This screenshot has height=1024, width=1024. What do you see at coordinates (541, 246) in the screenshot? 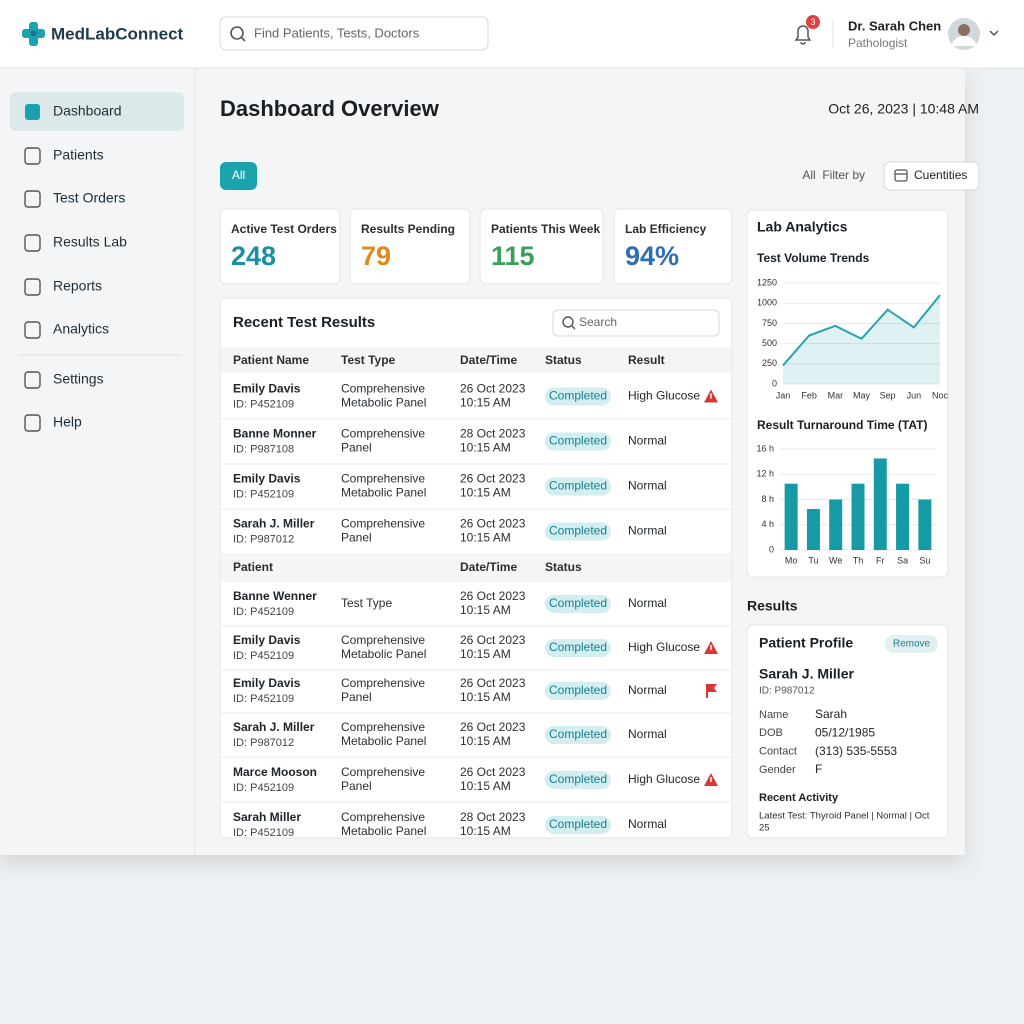
I see `kpi-card` at bounding box center [541, 246].